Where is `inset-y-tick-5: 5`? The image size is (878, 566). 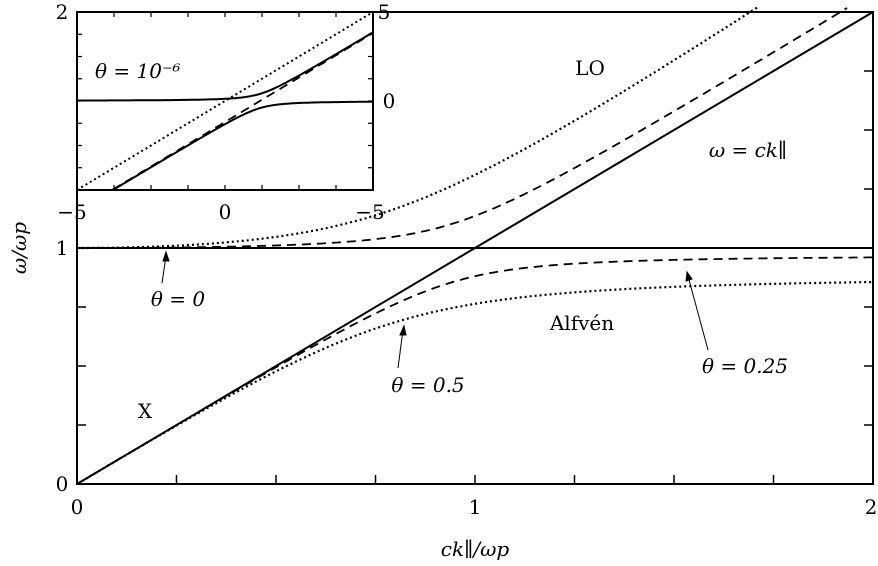
inset-y-tick-5: 5 is located at coordinates (384, 12).